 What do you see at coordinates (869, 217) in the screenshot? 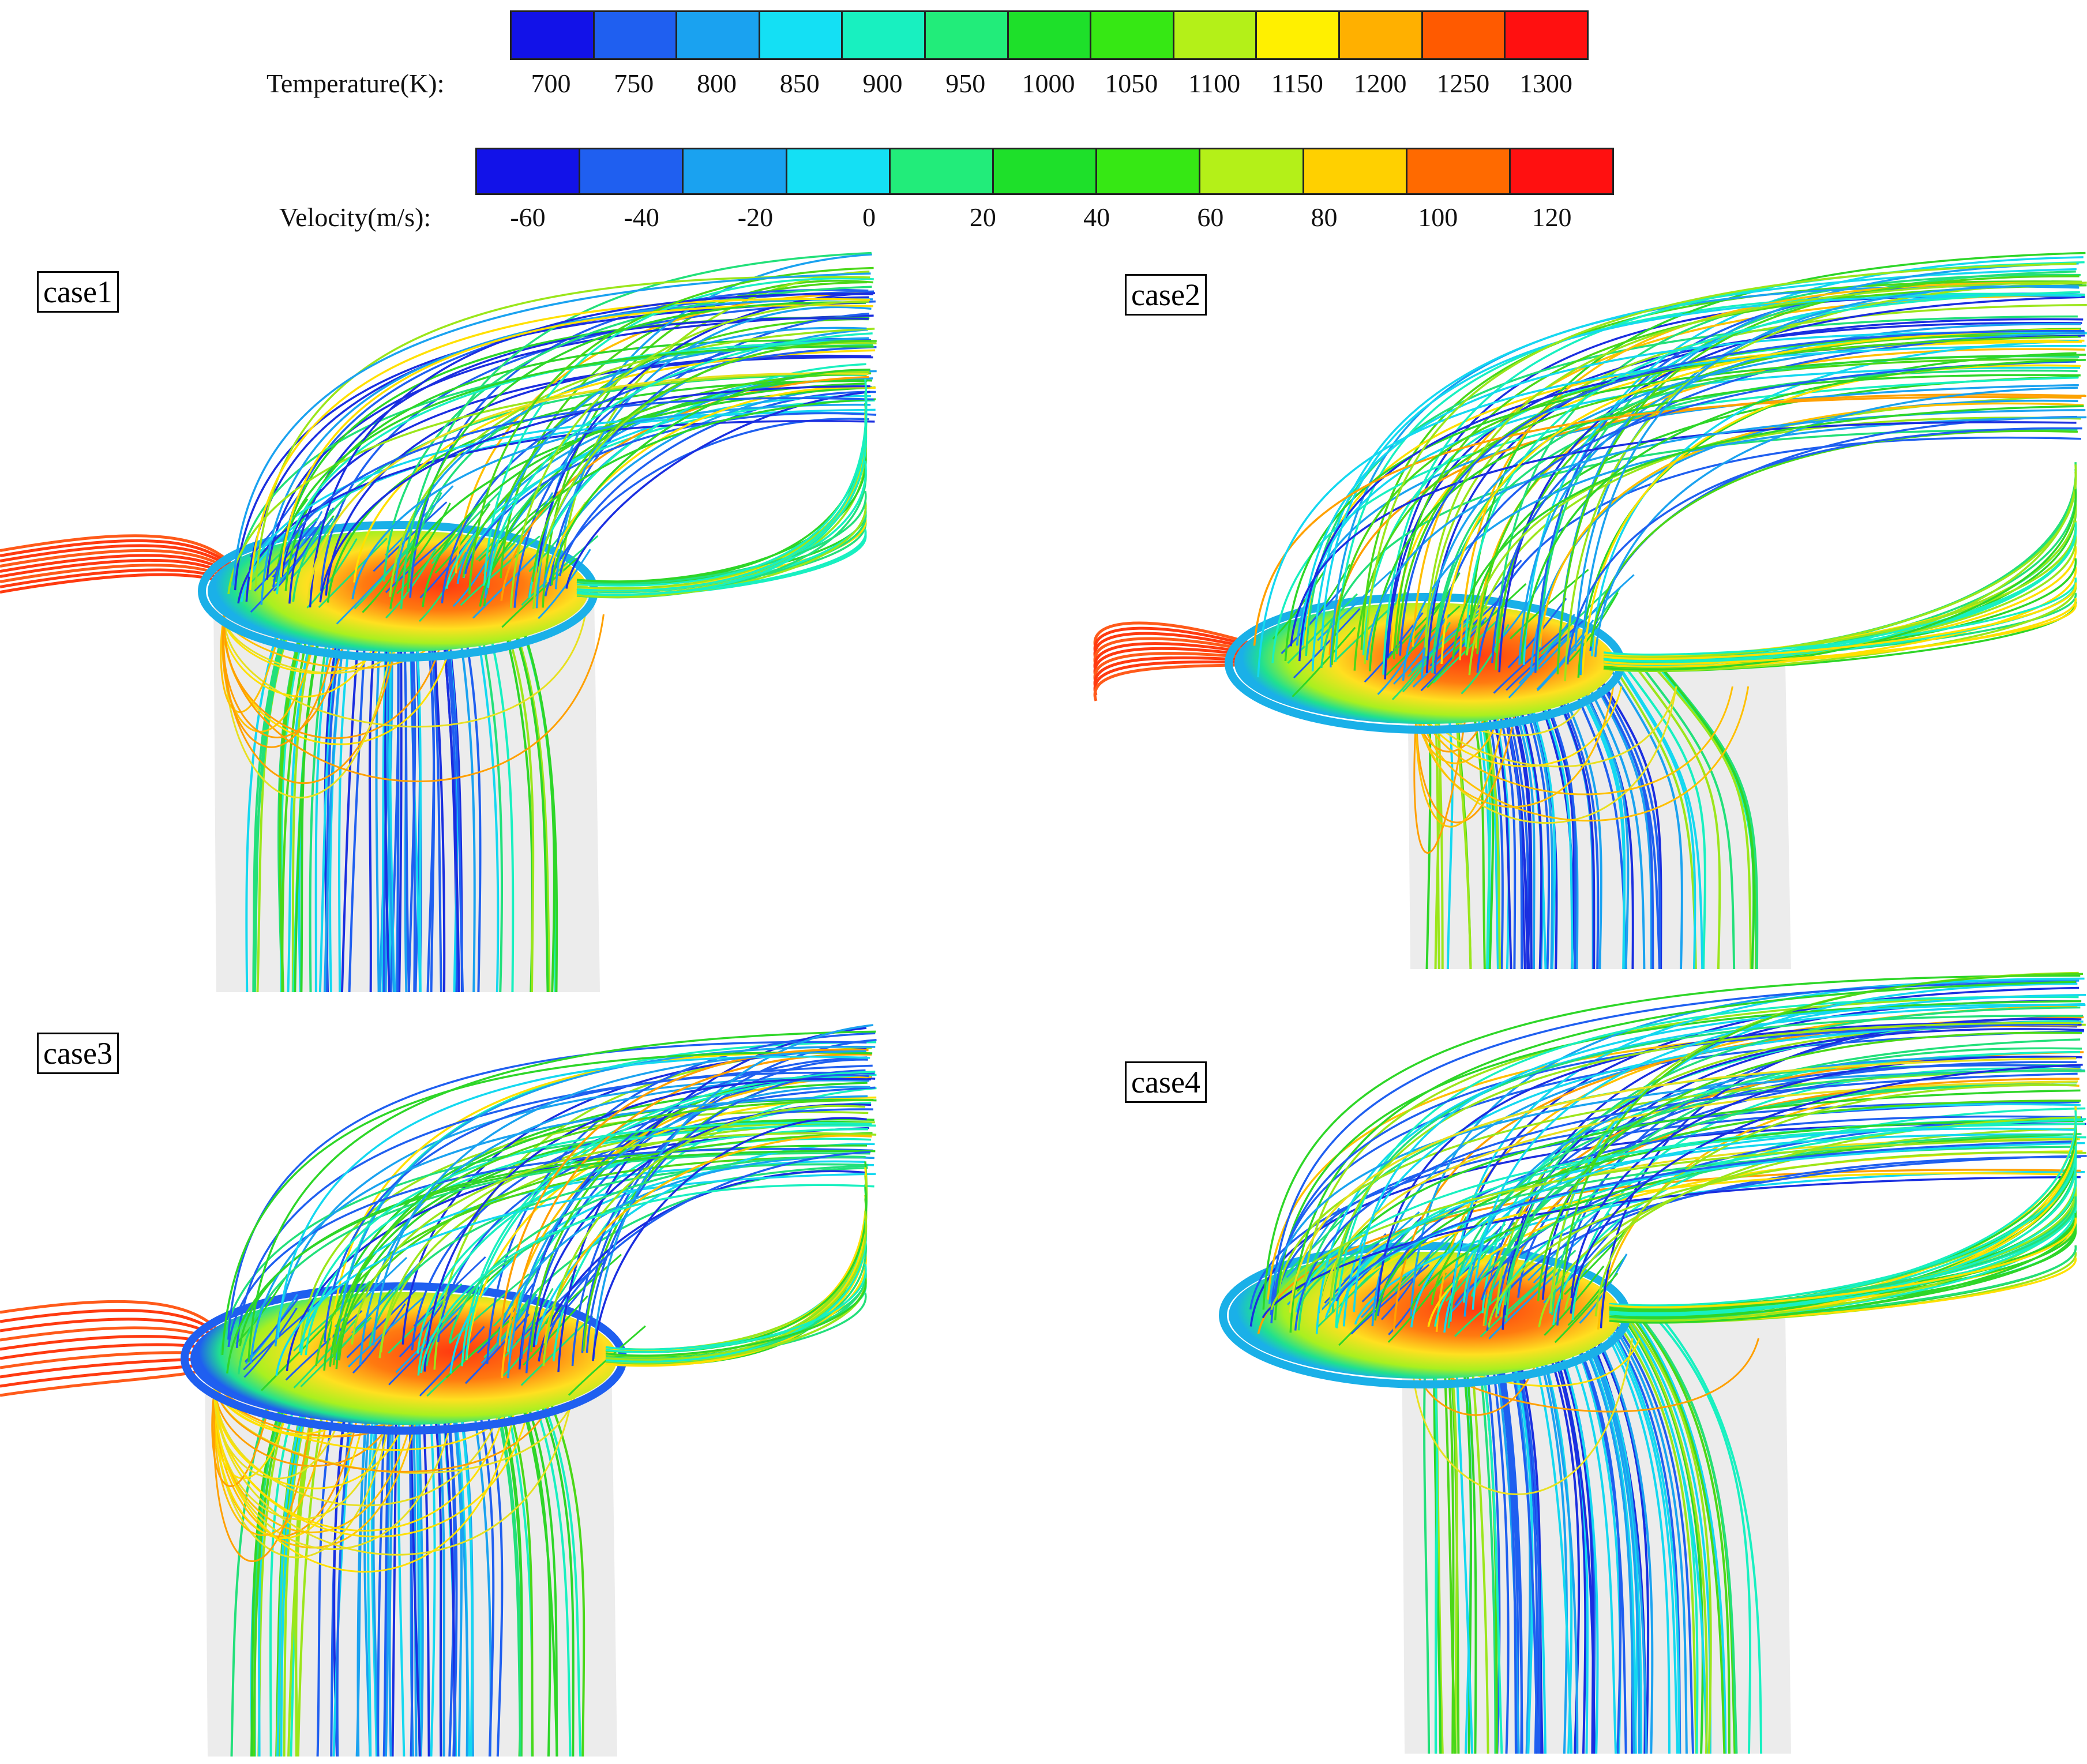
I see `velocity-tick-label: 0` at bounding box center [869, 217].